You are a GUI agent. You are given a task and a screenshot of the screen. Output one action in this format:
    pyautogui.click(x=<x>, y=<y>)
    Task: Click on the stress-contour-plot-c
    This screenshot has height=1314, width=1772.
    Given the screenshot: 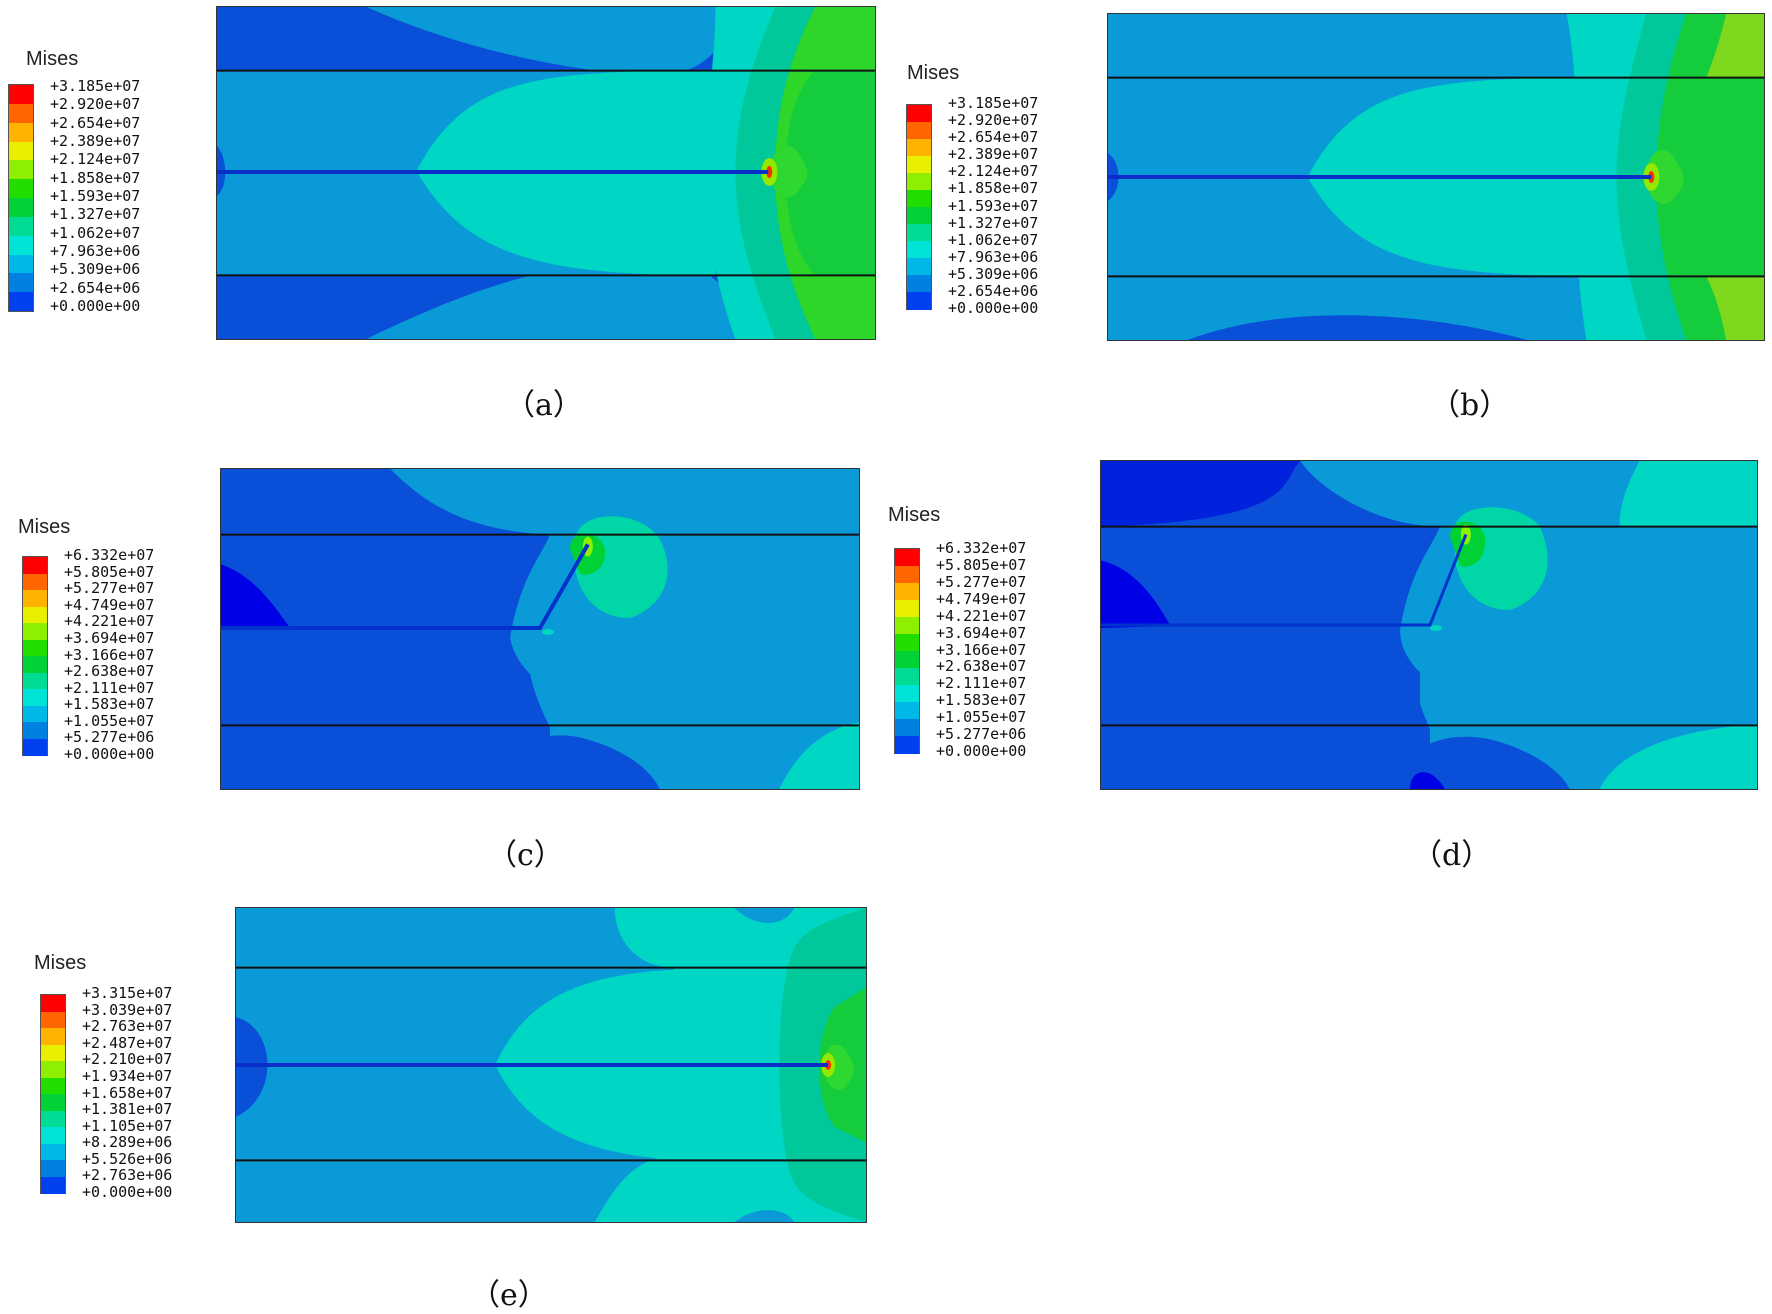 What is the action you would take?
    pyautogui.click(x=540, y=629)
    